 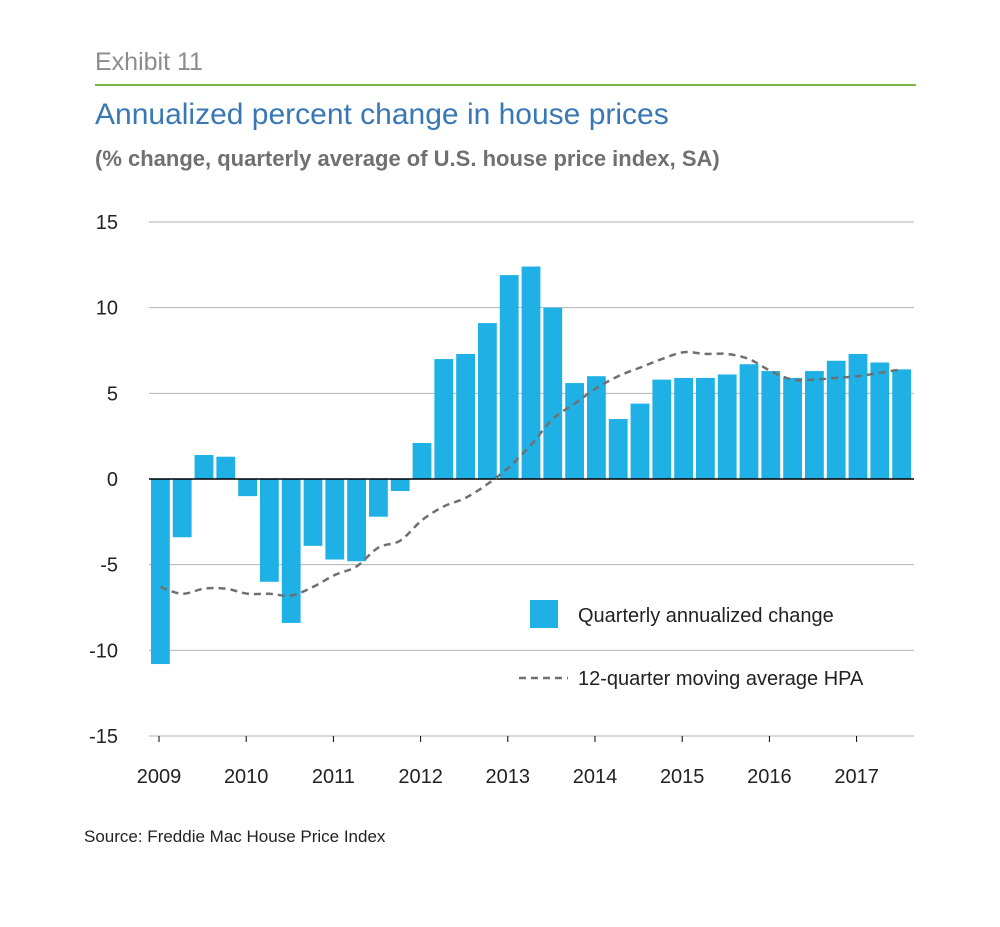 I want to click on exhibit-label: Exhibit 11, so click(x=149, y=62).